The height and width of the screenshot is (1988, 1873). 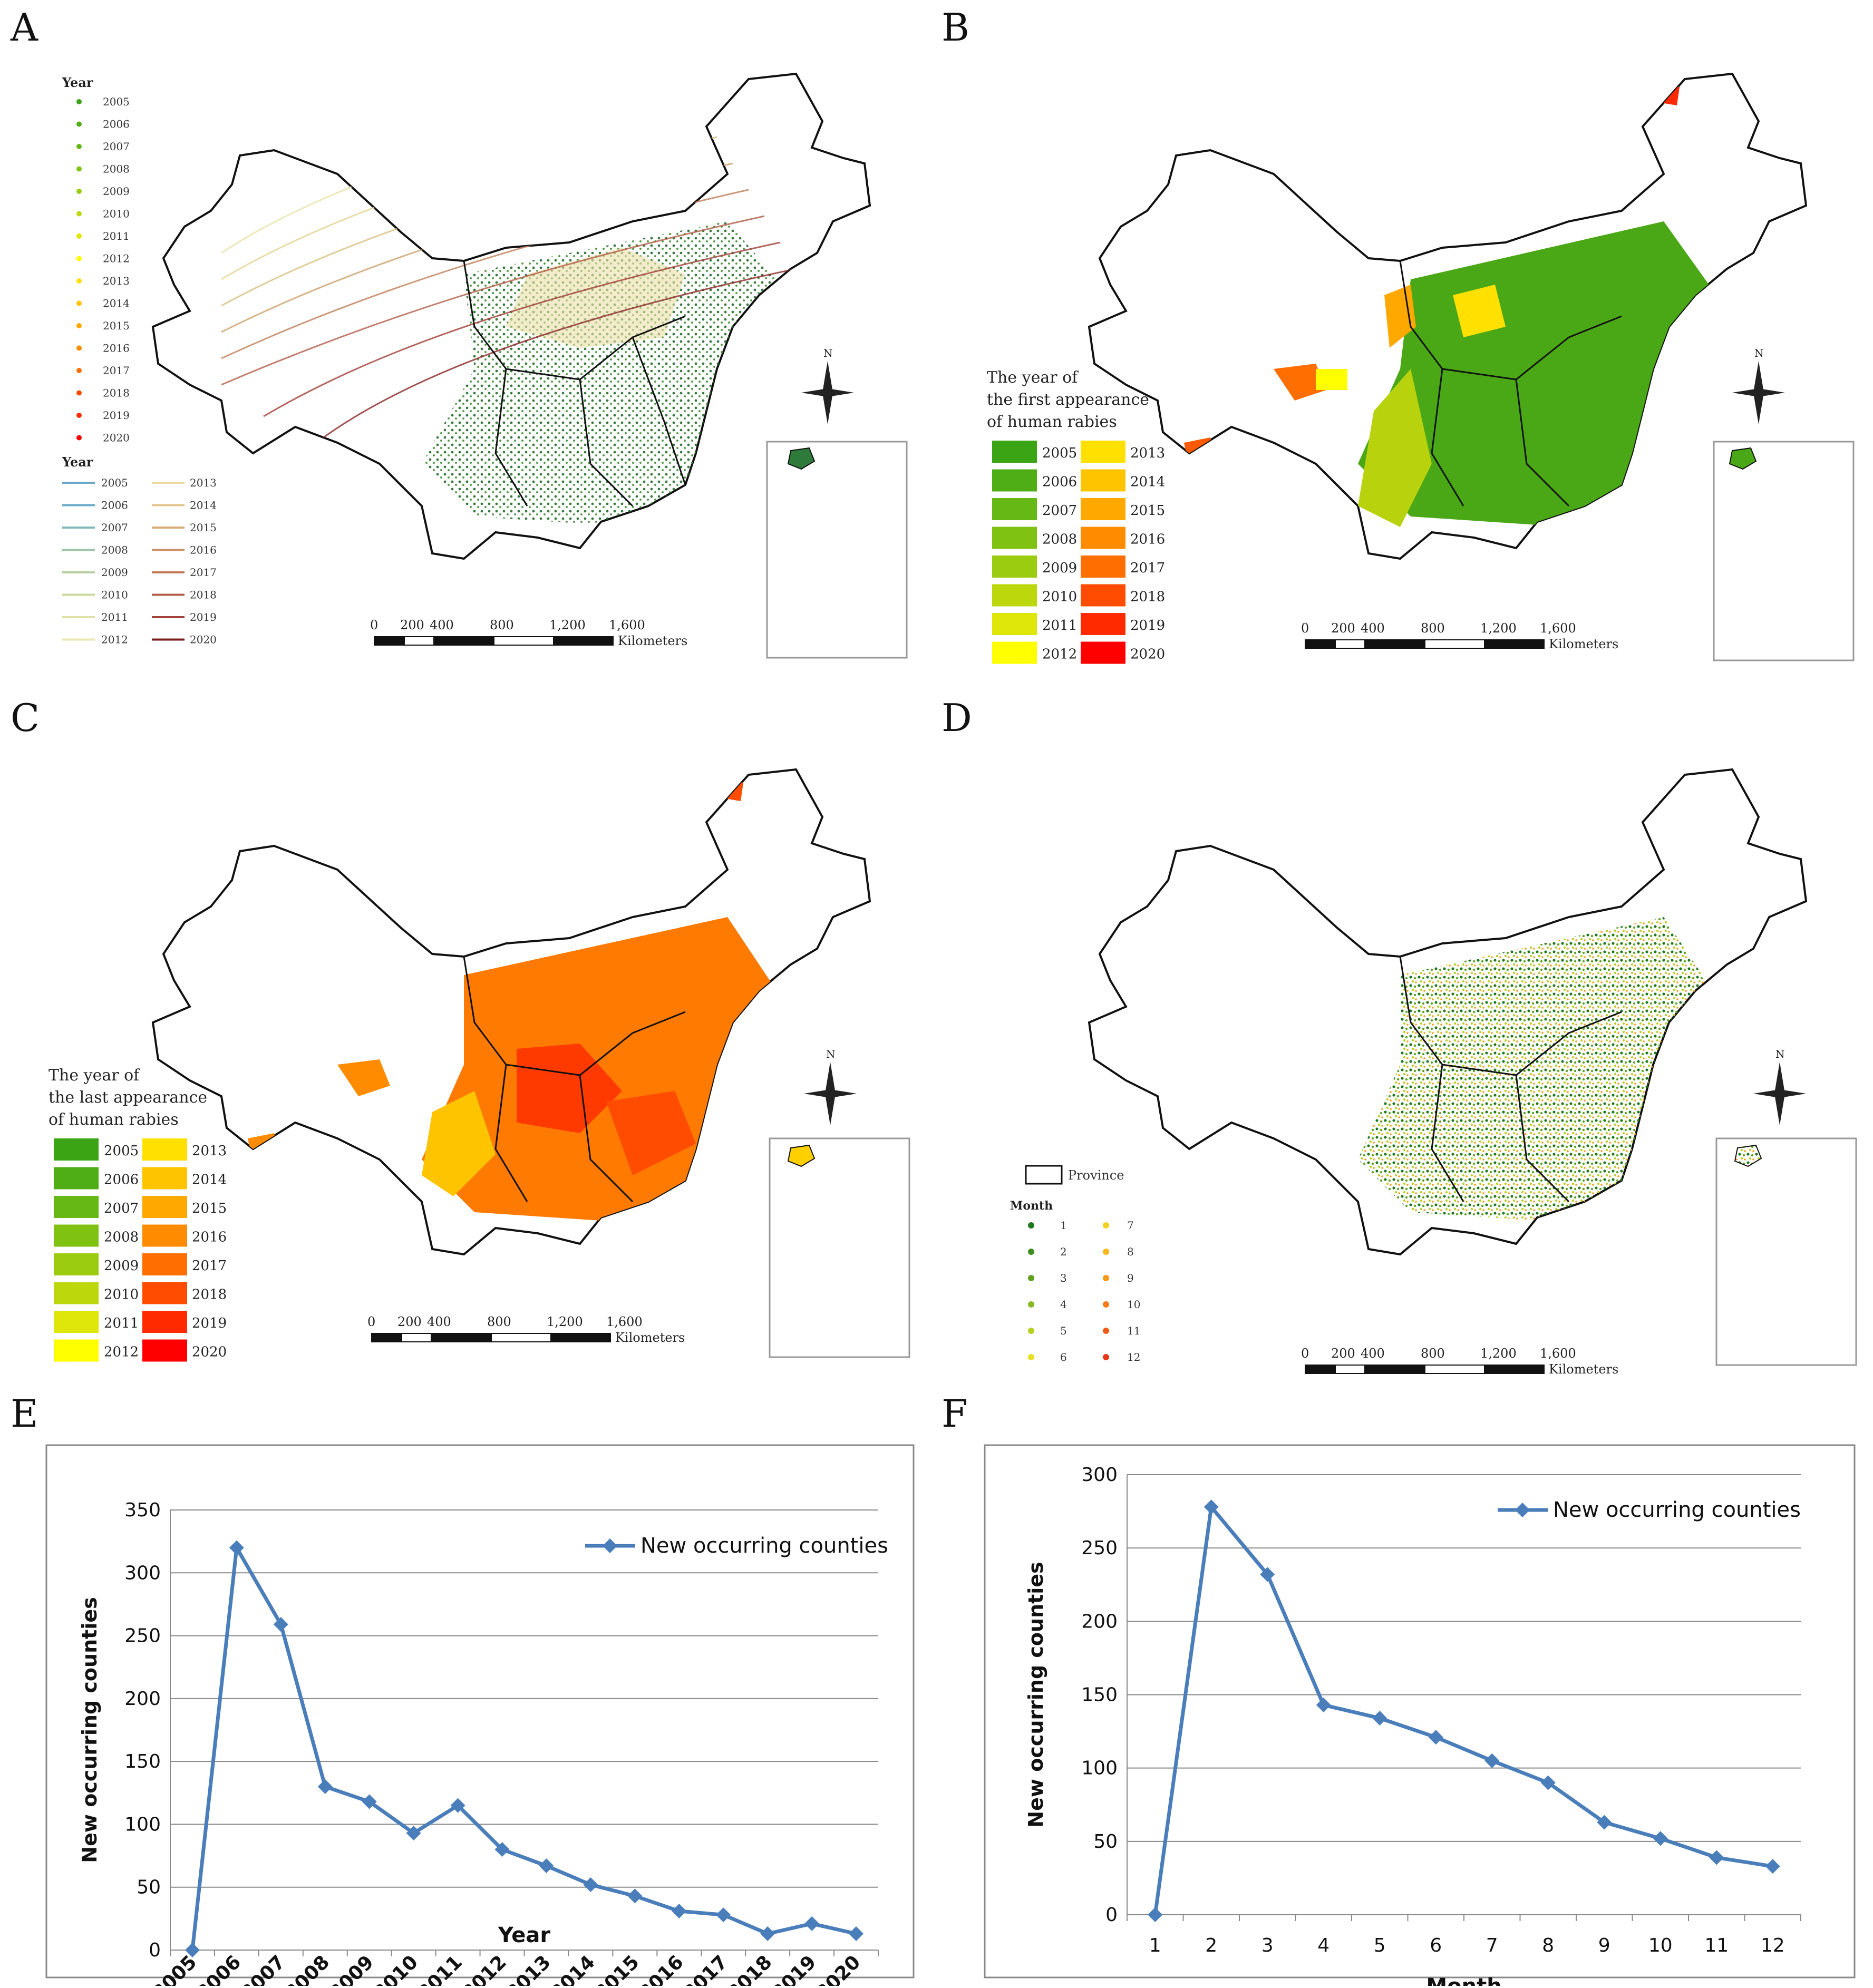 I want to click on y-tick-label: 300, so click(x=1099, y=1475).